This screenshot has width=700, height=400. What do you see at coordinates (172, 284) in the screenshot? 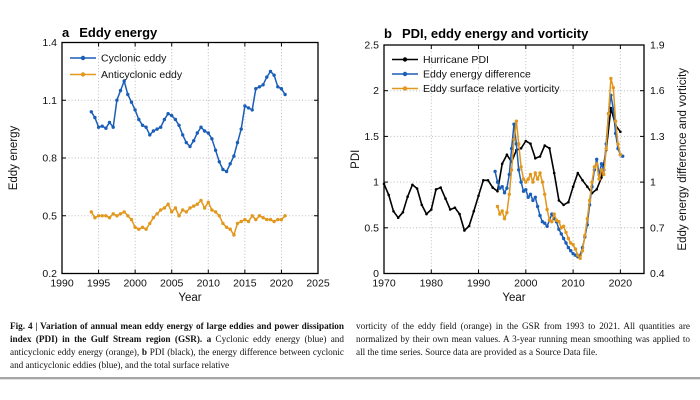
I see `svg-text: 2005` at bounding box center [172, 284].